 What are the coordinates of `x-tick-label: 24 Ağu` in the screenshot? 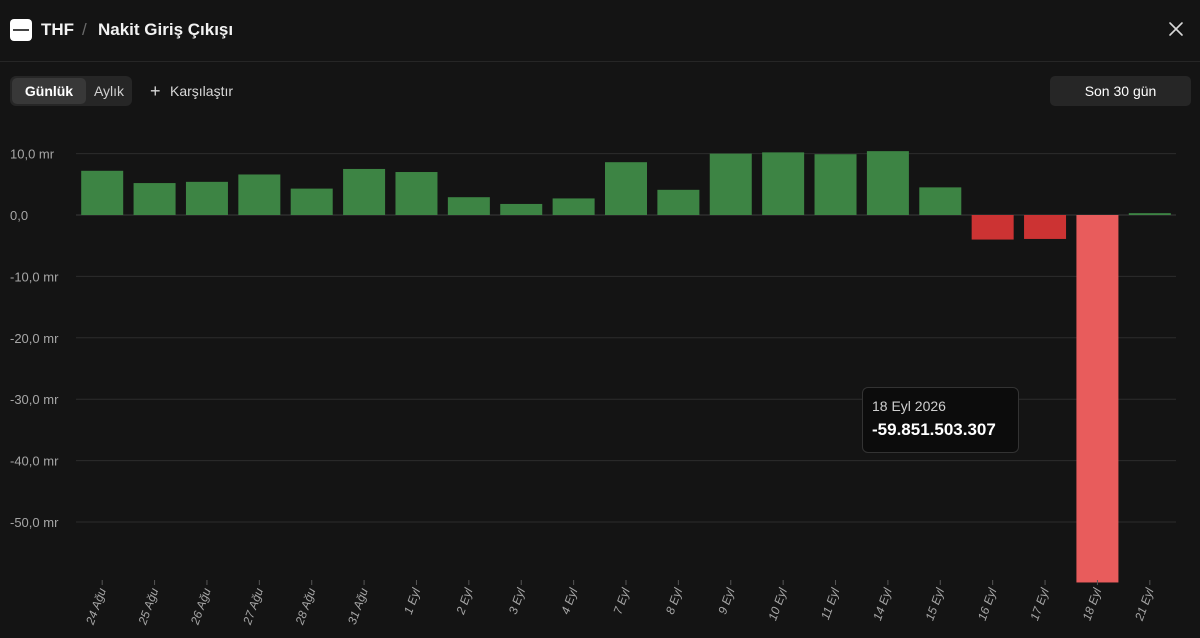 It's located at (96, 606).